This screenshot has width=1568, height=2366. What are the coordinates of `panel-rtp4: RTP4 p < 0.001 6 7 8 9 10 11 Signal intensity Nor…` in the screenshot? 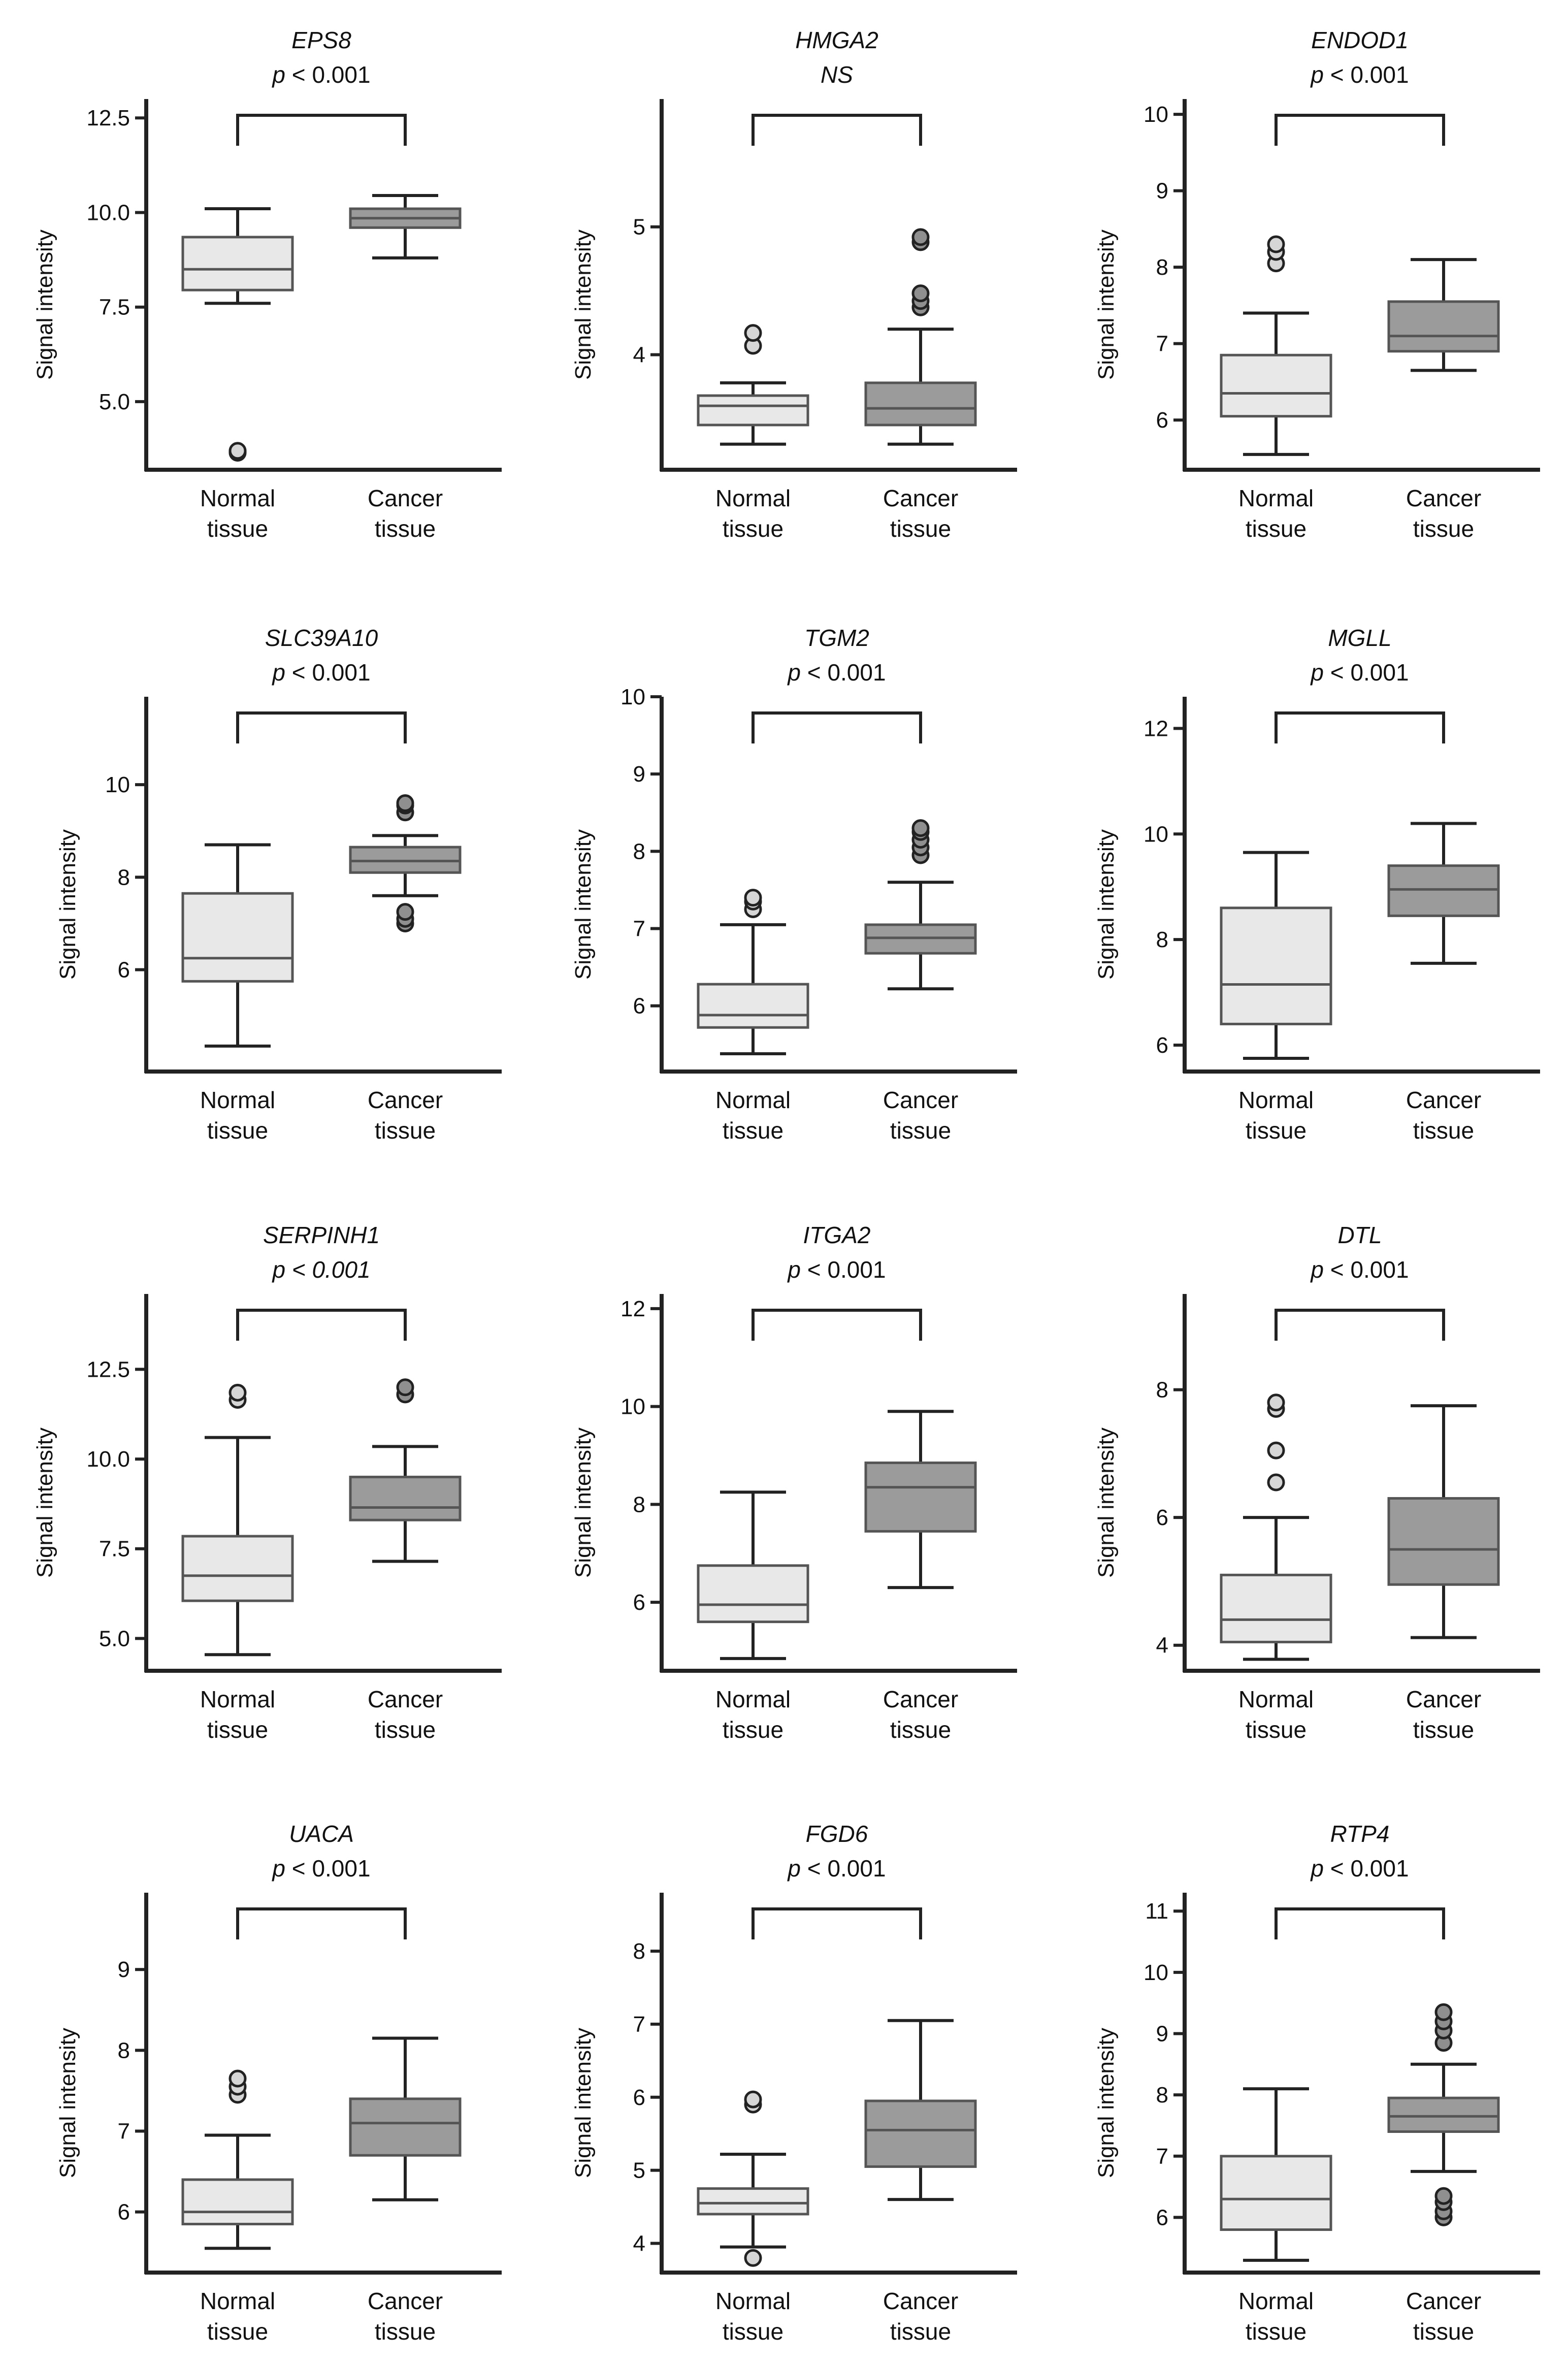 It's located at (1317, 2083).